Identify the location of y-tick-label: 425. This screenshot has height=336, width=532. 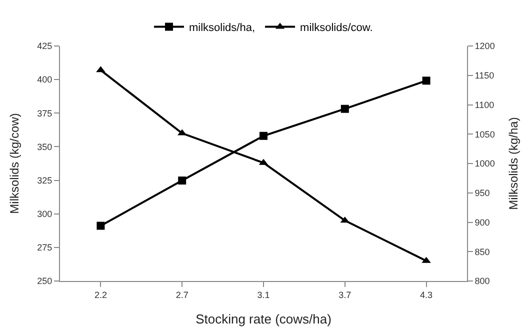
(44, 46).